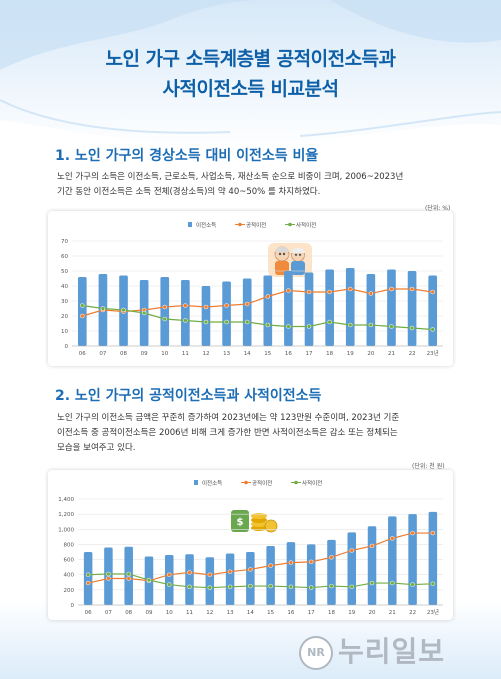  Describe the element at coordinates (290, 224) in the screenshot. I see `chart1-legend-marker` at that location.